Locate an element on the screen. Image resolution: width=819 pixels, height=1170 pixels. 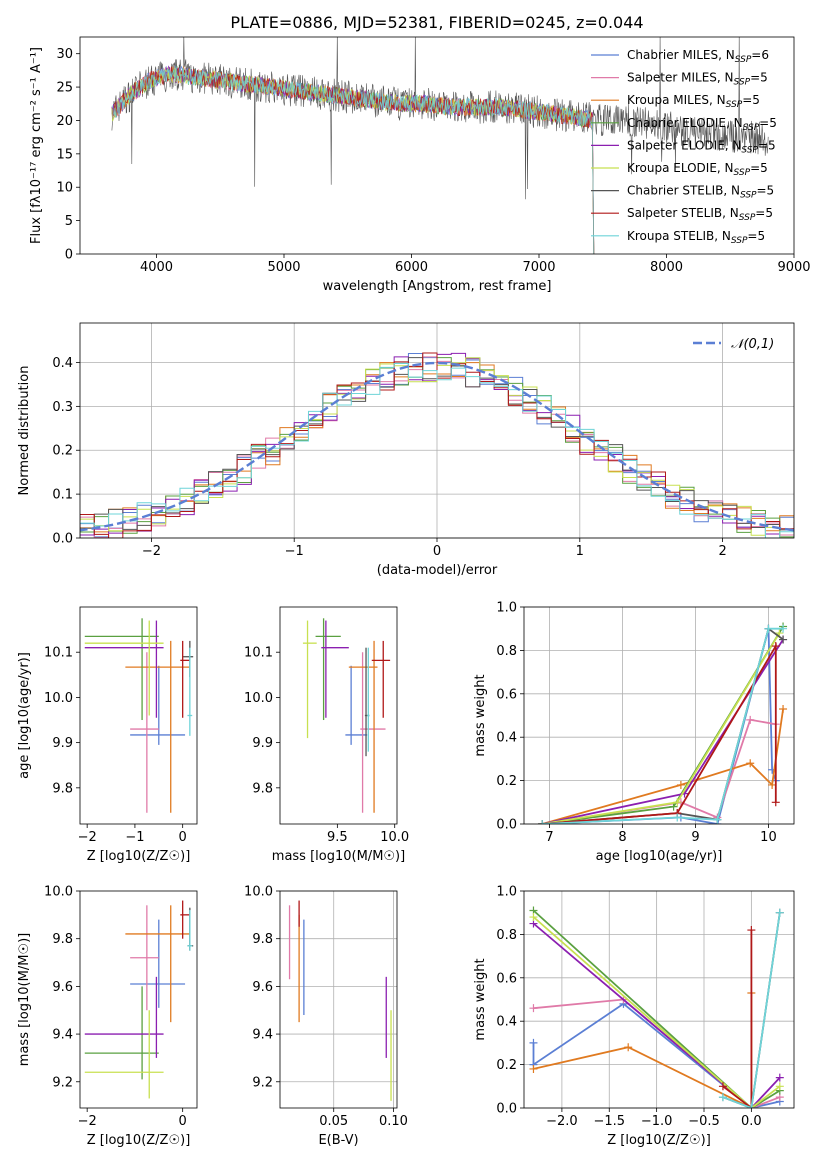
x-tick-label: 2 is located at coordinates (722, 551).